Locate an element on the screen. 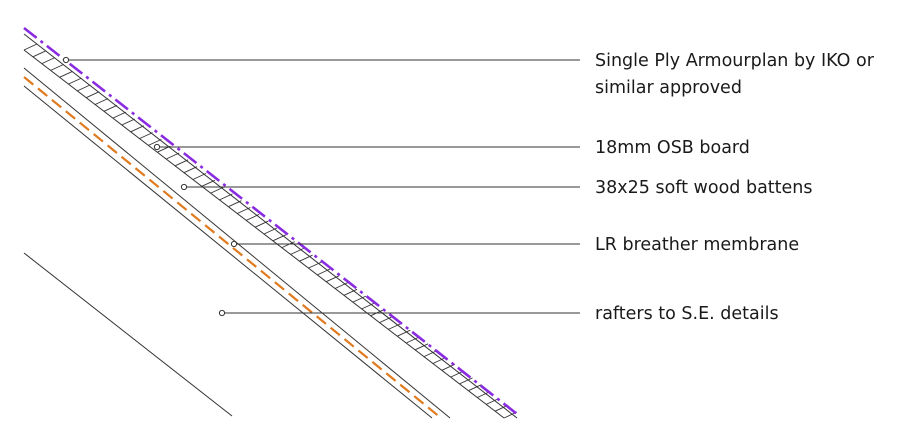 The width and height of the screenshot is (922, 425). label-rafters-line-1: rafters to S.E. details is located at coordinates (687, 314).